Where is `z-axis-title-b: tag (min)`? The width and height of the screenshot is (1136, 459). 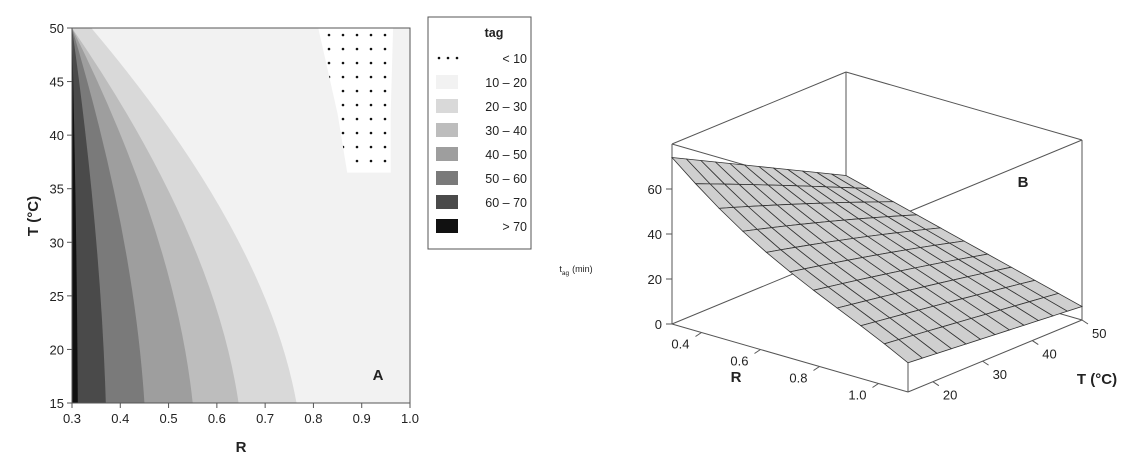
z-axis-title-b: tag (min) is located at coordinates (575, 270).